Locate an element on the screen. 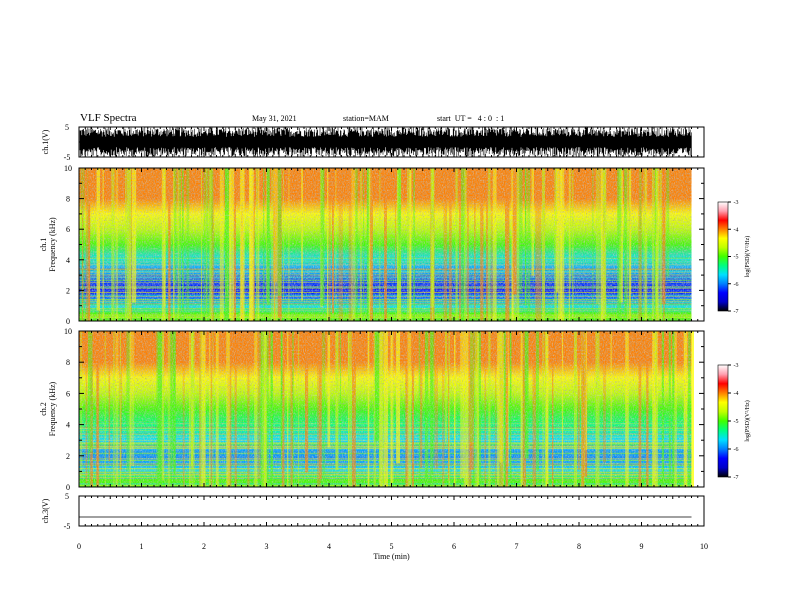  ch3-waveform-panel: 5 -5 ch.3(V) is located at coordinates (373, 511).